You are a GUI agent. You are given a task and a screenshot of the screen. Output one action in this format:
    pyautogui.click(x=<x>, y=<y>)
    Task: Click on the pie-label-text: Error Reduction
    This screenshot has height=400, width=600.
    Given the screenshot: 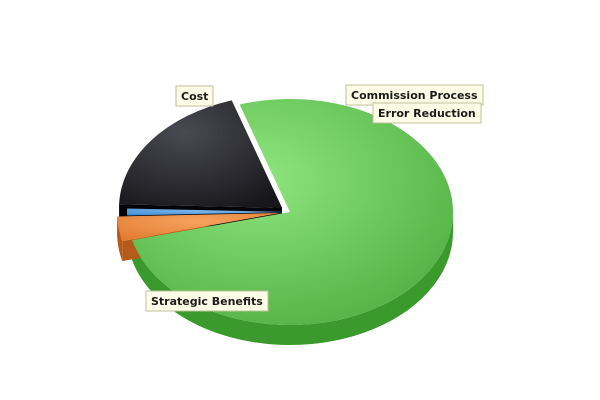 What is the action you would take?
    pyautogui.click(x=427, y=113)
    